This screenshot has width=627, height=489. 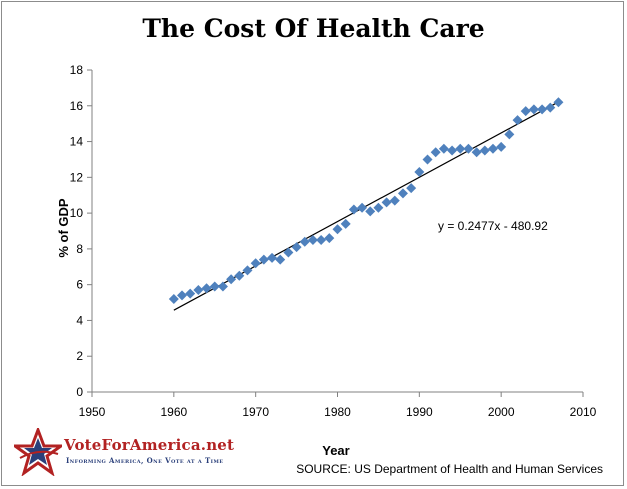 I want to click on y-tick-label: 6, so click(x=79, y=285).